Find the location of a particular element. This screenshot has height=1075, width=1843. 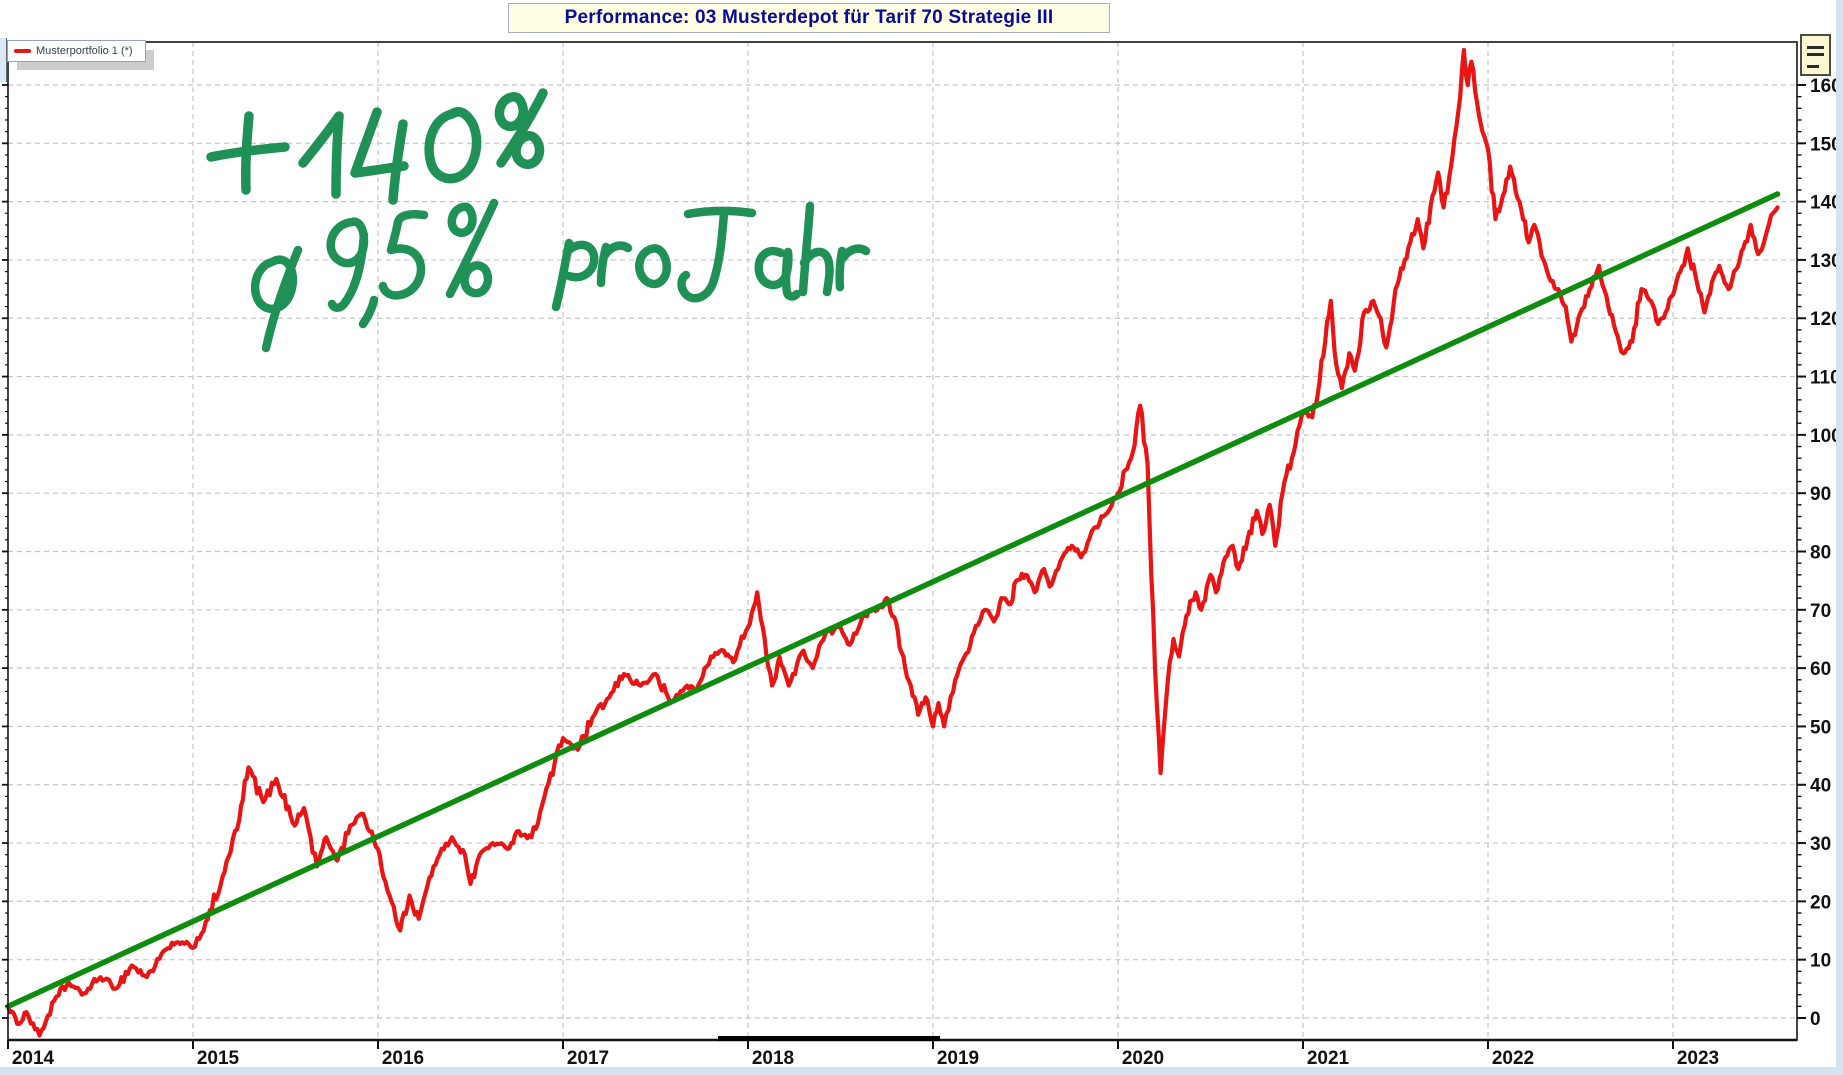

y-tick-label: 40 is located at coordinates (1820, 786).